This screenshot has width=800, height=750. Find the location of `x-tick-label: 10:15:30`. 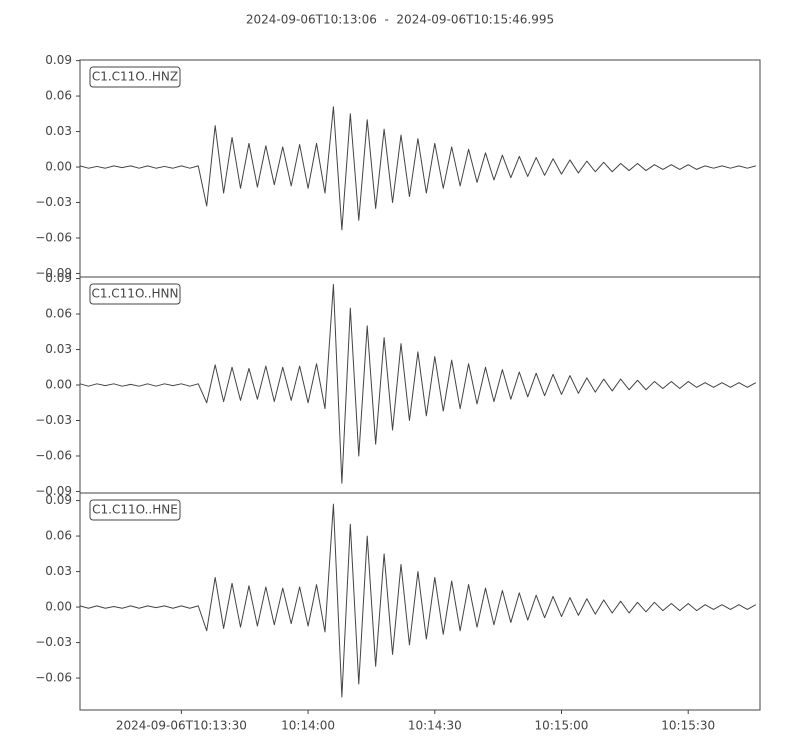

x-tick-label: 10:15:30 is located at coordinates (688, 726).